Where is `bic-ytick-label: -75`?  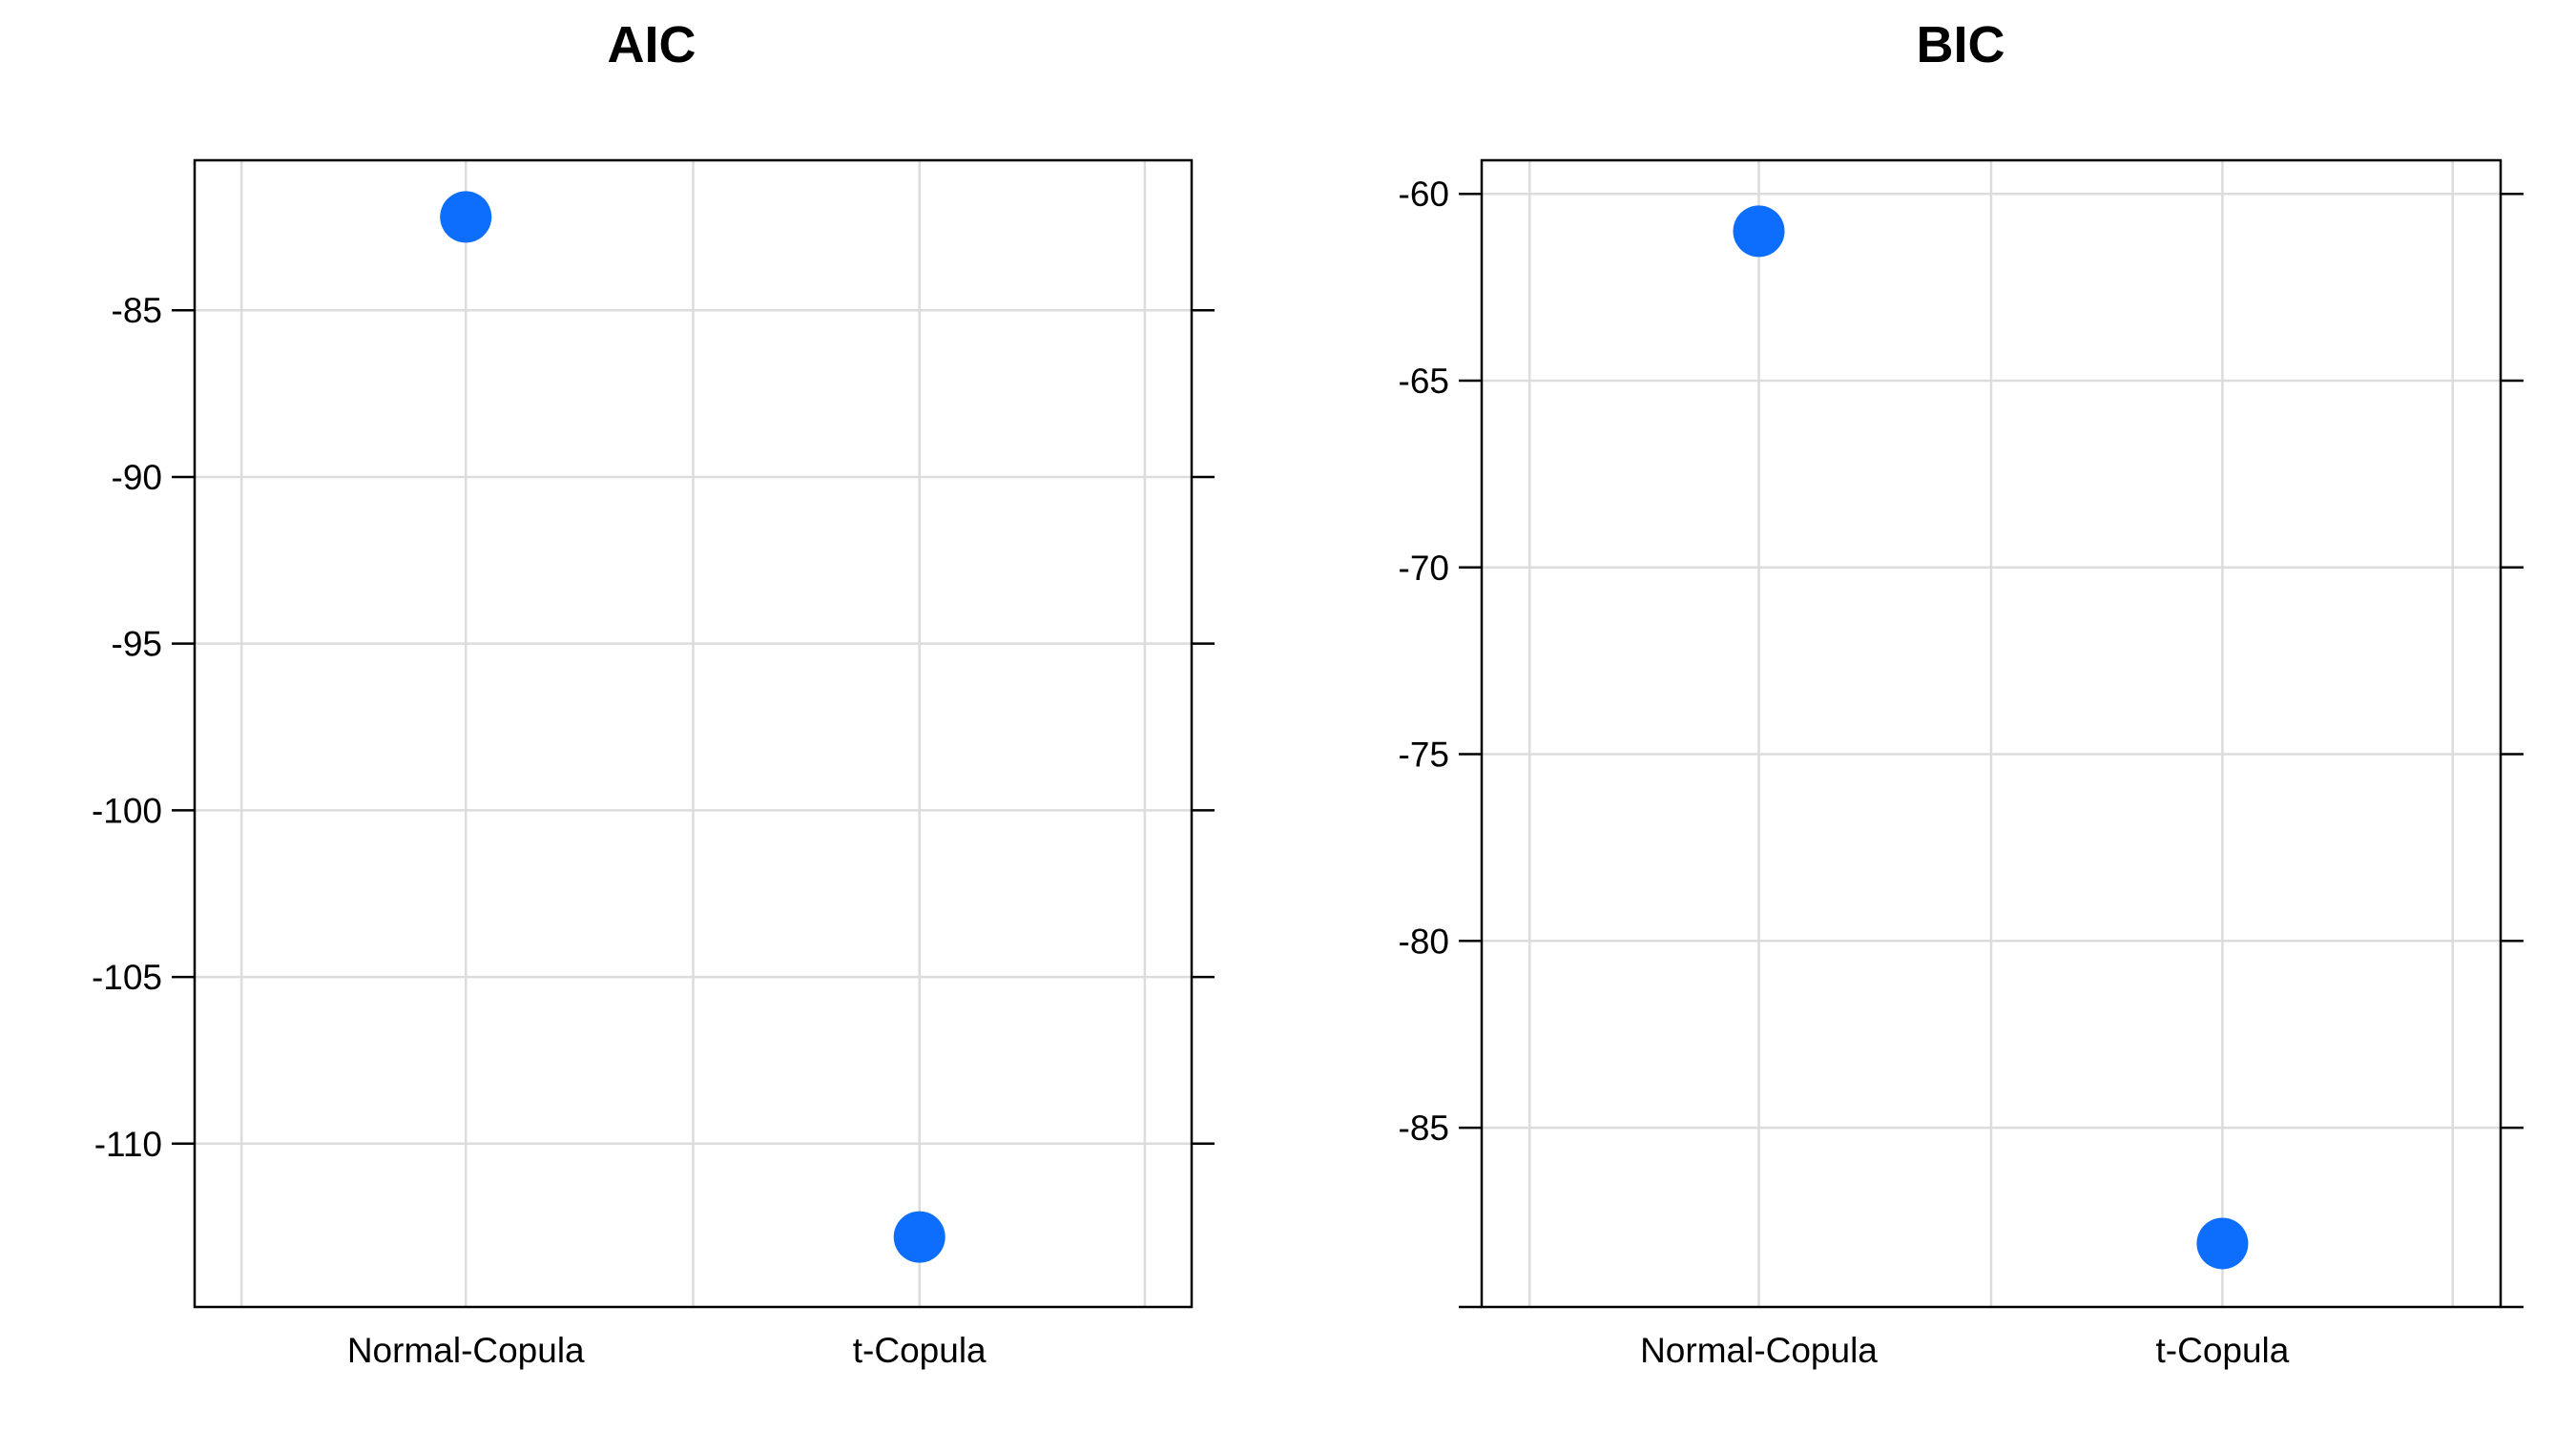 bic-ytick-label: -75 is located at coordinates (1424, 756).